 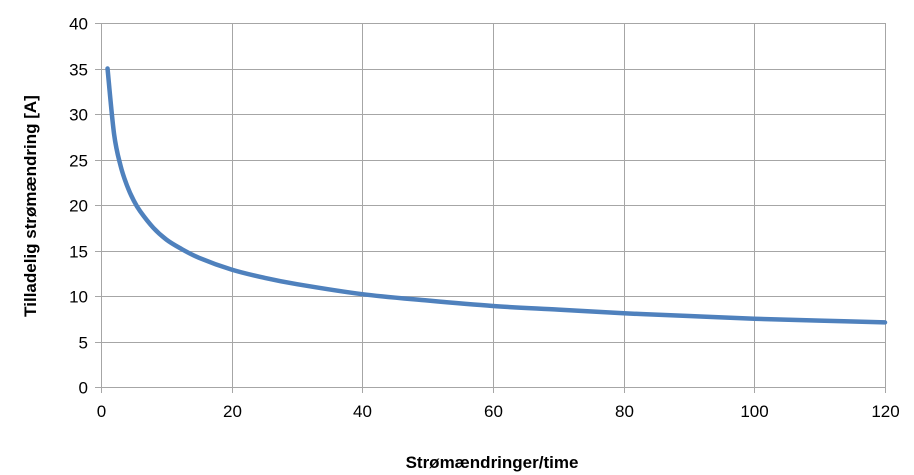 I want to click on x-tick-label: 60, so click(x=493, y=411).